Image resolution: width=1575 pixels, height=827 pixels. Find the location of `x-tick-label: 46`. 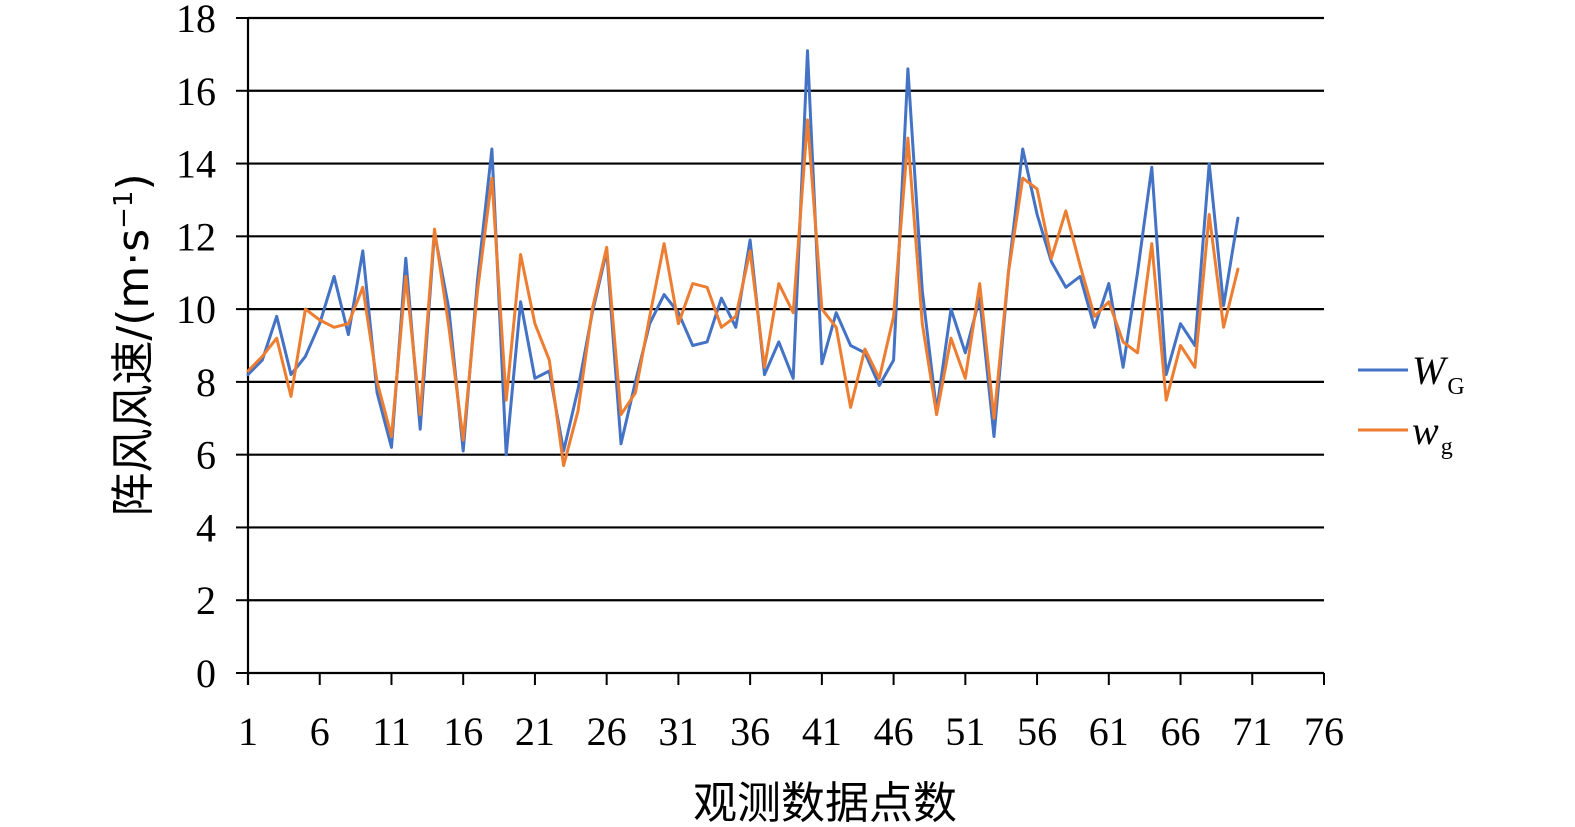

x-tick-label: 46 is located at coordinates (894, 731).